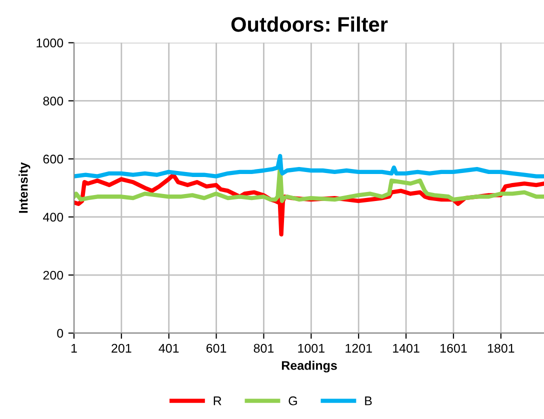 The width and height of the screenshot is (544, 419). What do you see at coordinates (53, 159) in the screenshot?
I see `y-tick-label: 600` at bounding box center [53, 159].